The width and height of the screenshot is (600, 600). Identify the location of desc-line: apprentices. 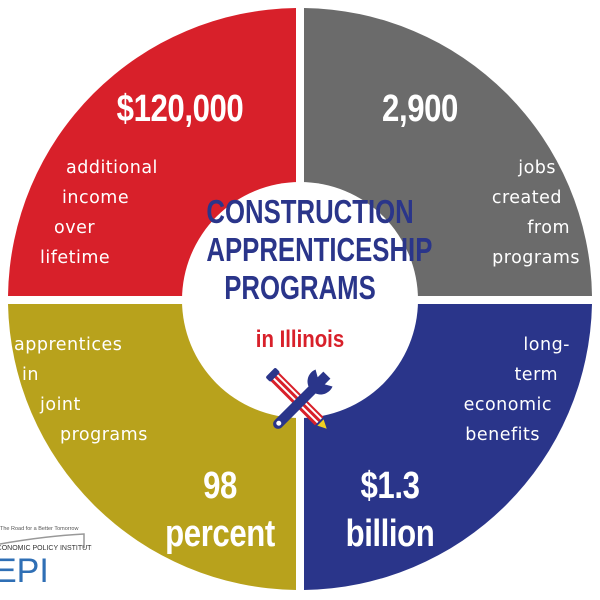
(68, 345).